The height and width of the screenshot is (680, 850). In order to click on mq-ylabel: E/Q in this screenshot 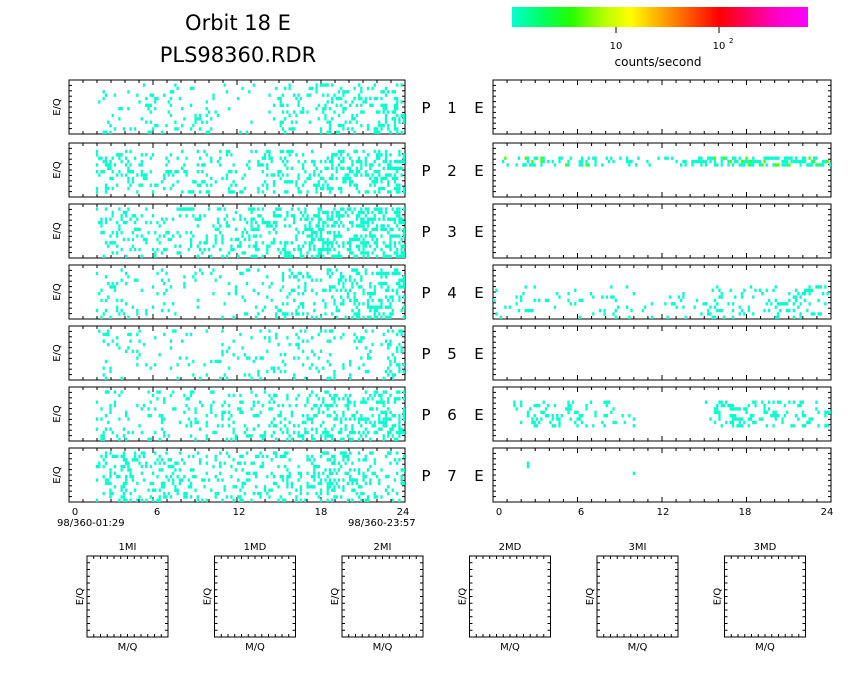, I will do `click(590, 597)`.